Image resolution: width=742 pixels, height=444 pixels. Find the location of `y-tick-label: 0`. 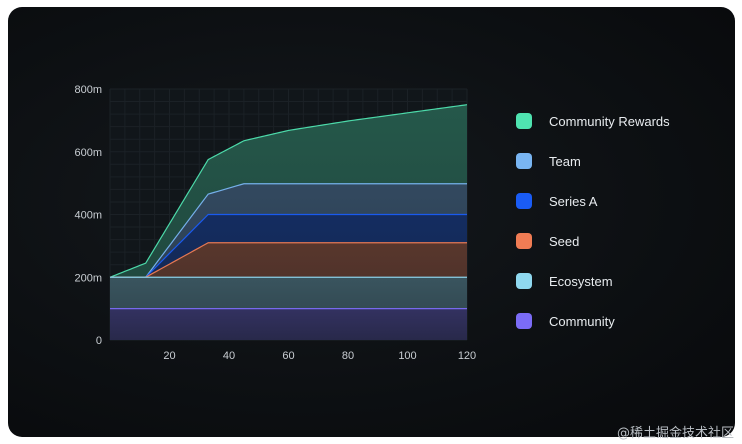

y-tick-label: 0 is located at coordinates (99, 341).